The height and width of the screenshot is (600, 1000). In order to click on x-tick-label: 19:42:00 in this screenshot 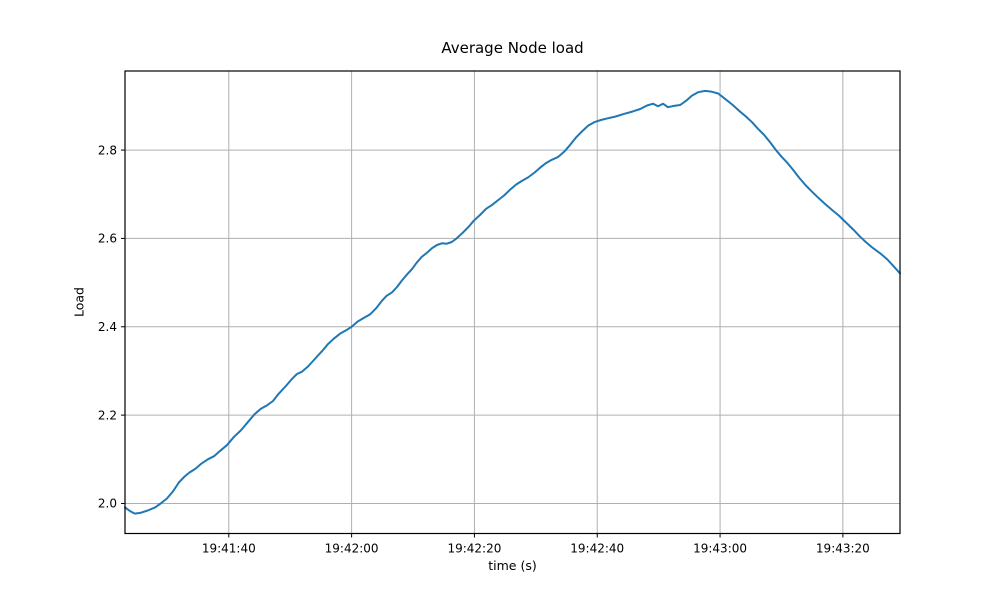, I will do `click(352, 549)`.